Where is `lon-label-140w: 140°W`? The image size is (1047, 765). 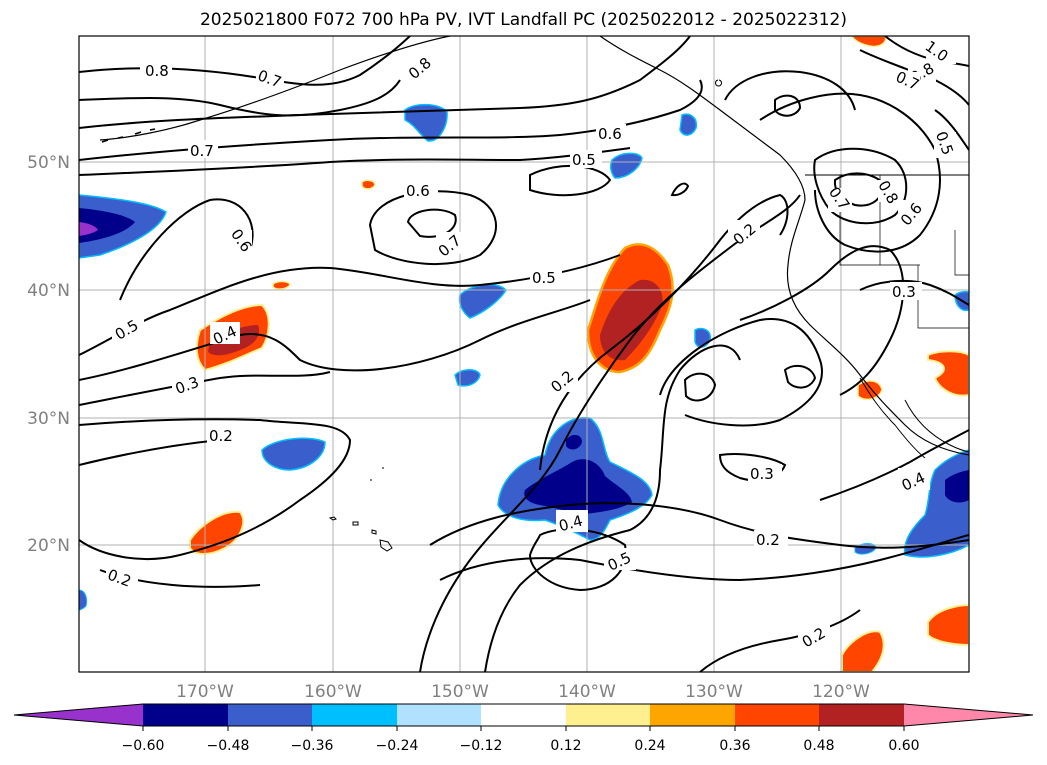
lon-label-140w: 140°W is located at coordinates (587, 692).